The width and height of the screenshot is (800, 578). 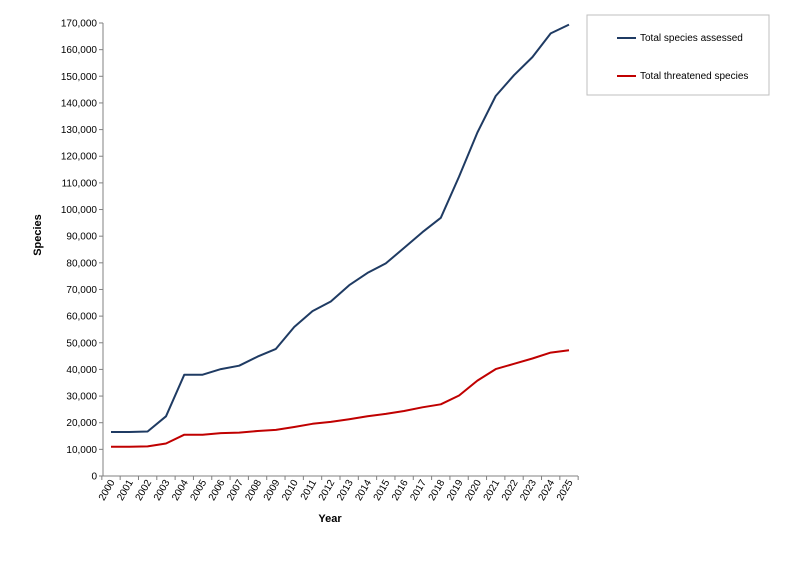 I want to click on legend-box, so click(x=678, y=55).